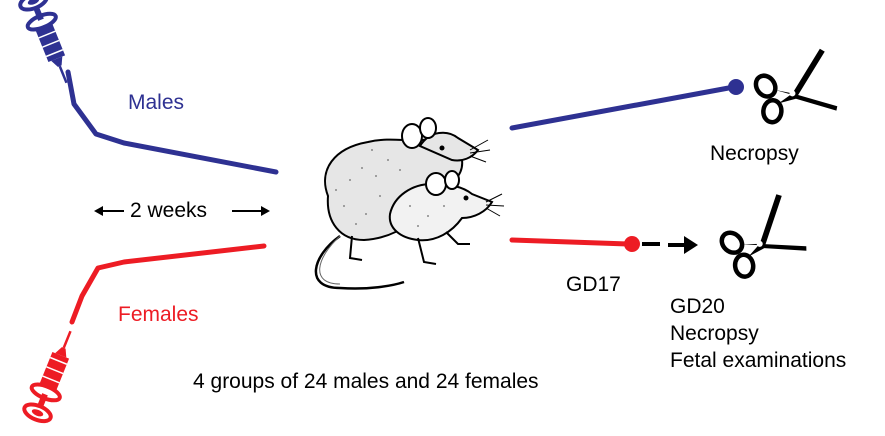 This screenshot has width=885, height=436. I want to click on male-endpoint-label: Necropsy, so click(754, 153).